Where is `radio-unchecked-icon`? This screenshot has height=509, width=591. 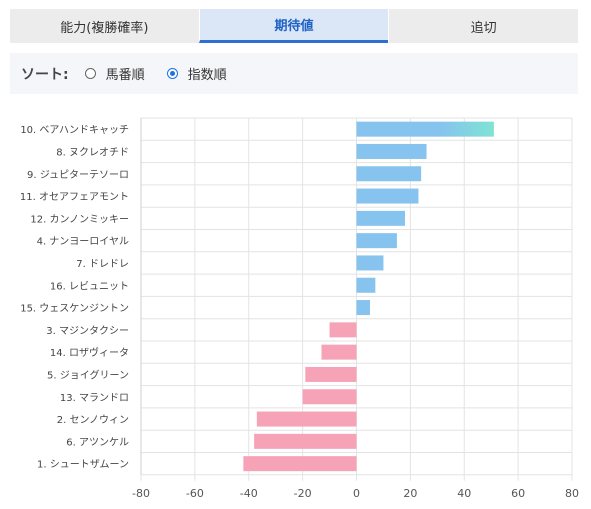 radio-unchecked-icon is located at coordinates (90, 73).